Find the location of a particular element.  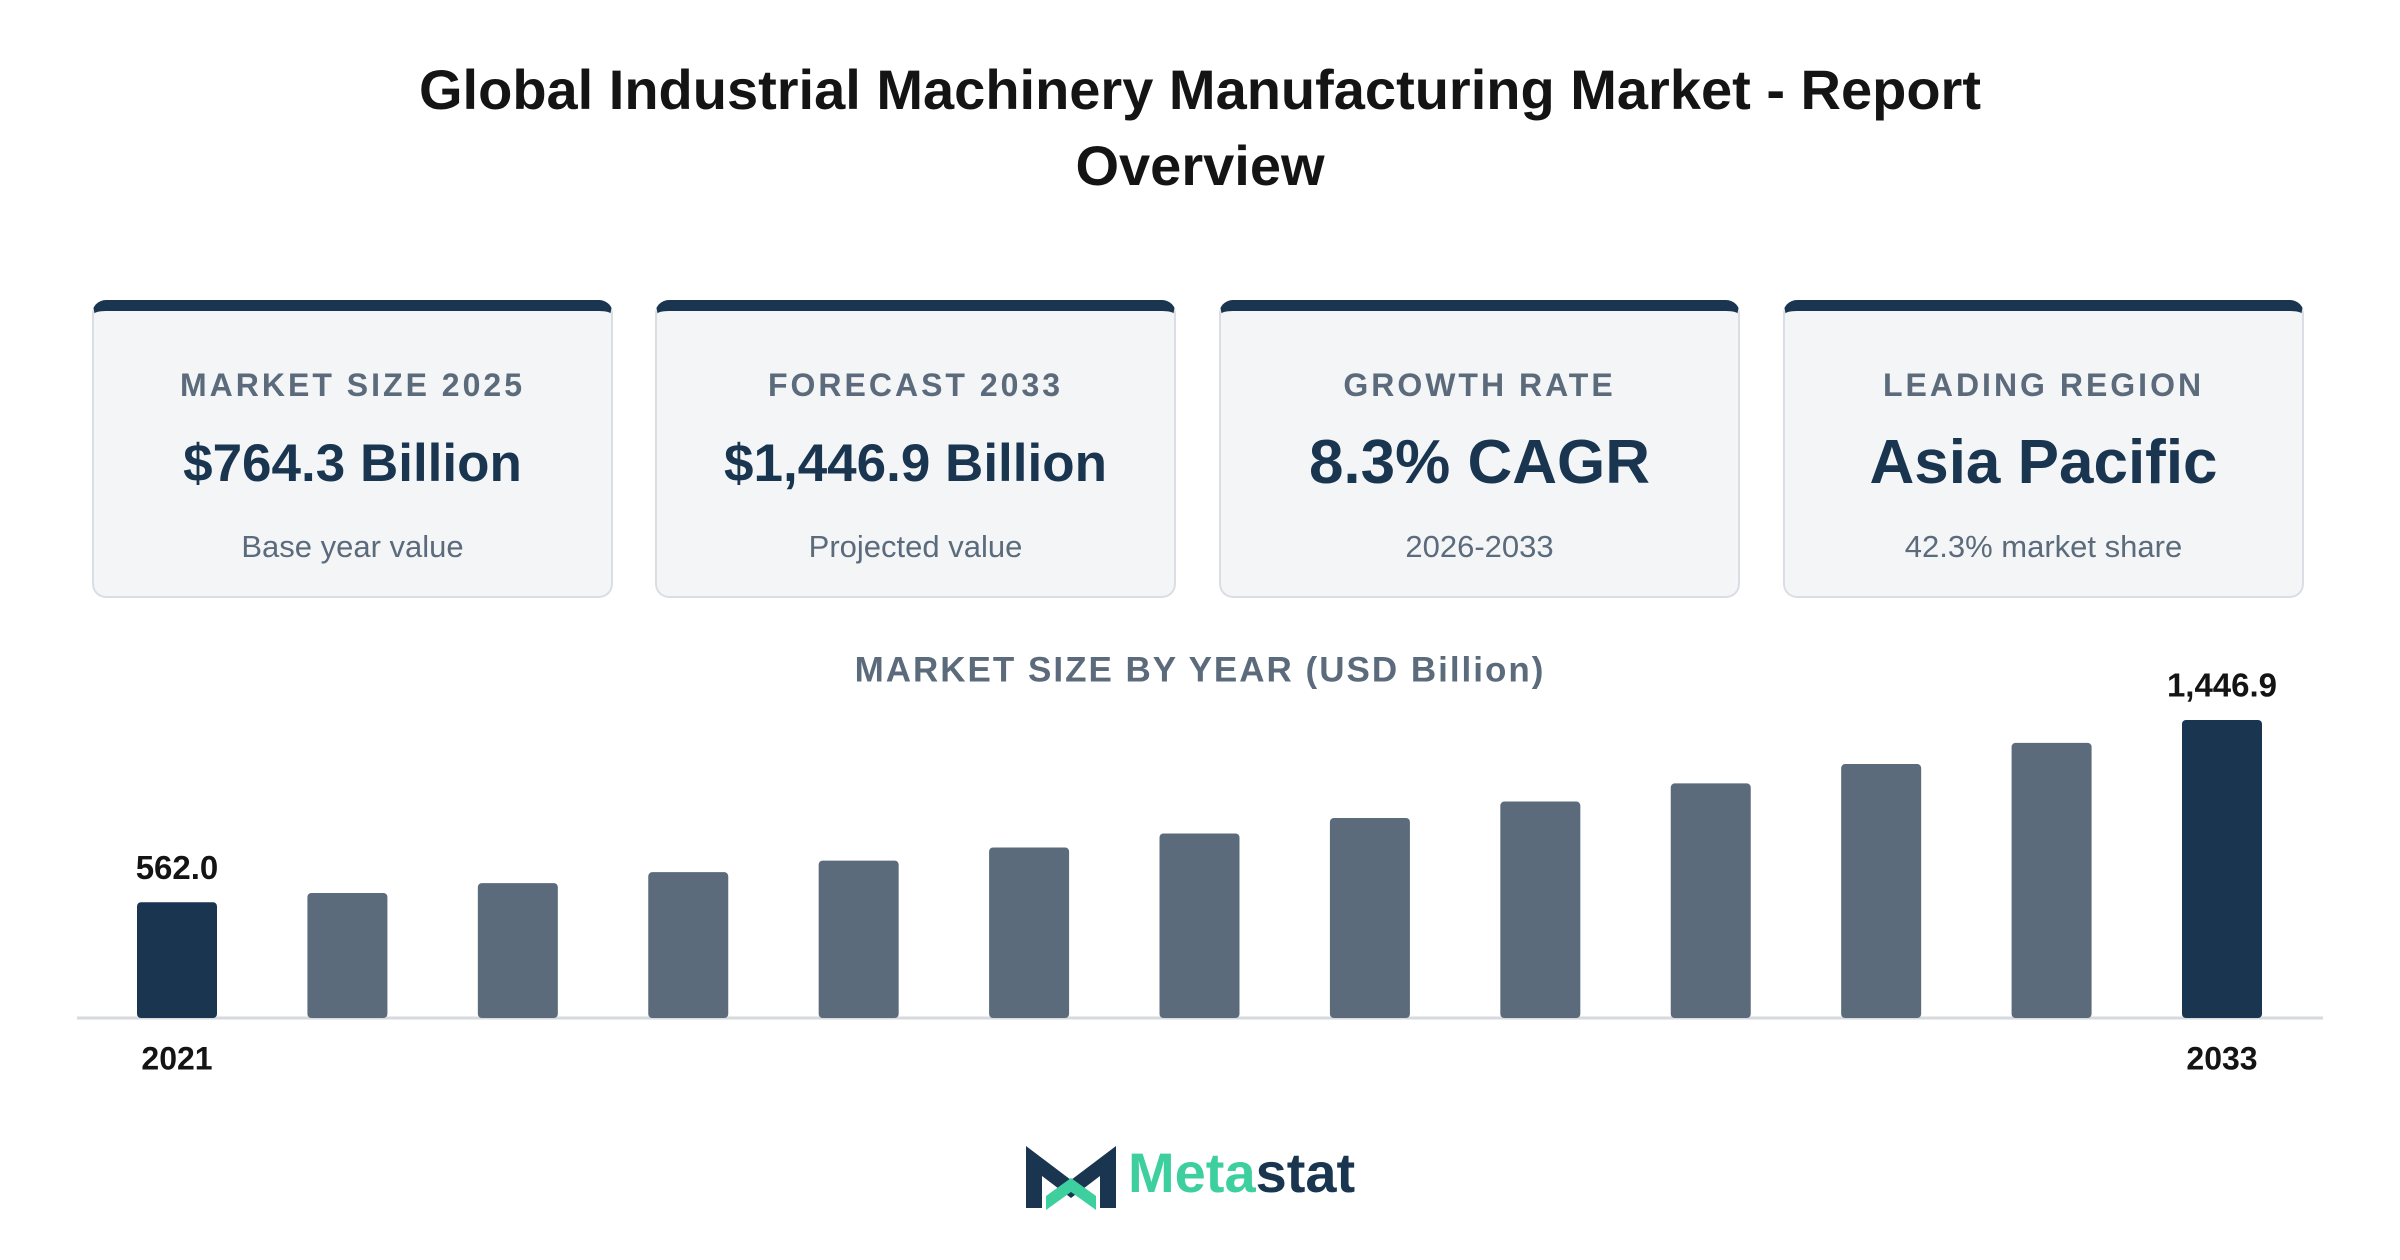

logo-part: stat is located at coordinates (1306, 1172).